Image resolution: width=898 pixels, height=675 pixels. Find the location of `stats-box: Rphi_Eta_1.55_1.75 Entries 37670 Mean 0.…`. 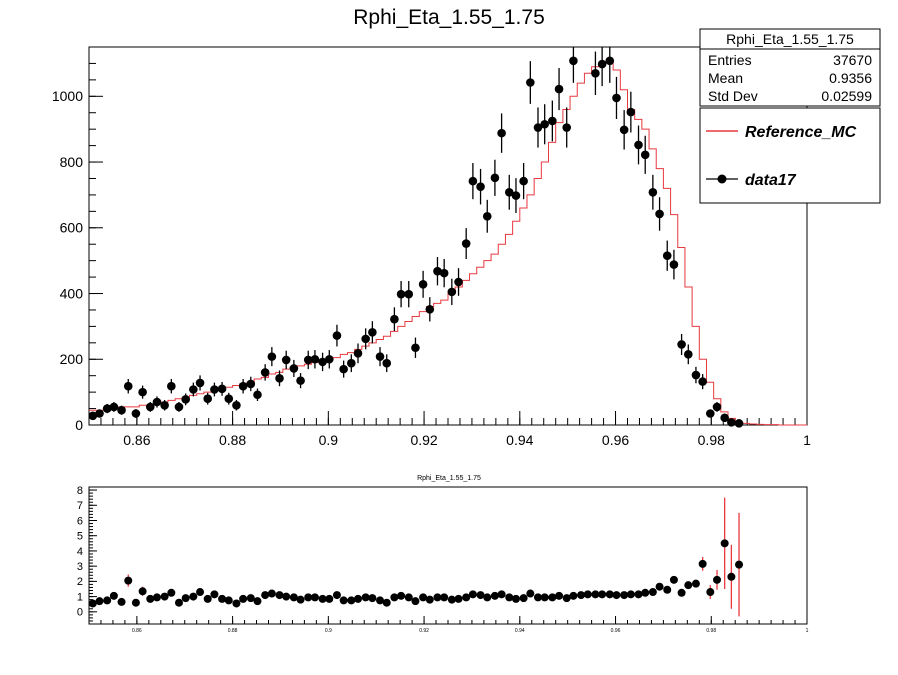

stats-box: Rphi_Eta_1.55_1.75 Entries 37670 Mean 0.… is located at coordinates (790, 67).